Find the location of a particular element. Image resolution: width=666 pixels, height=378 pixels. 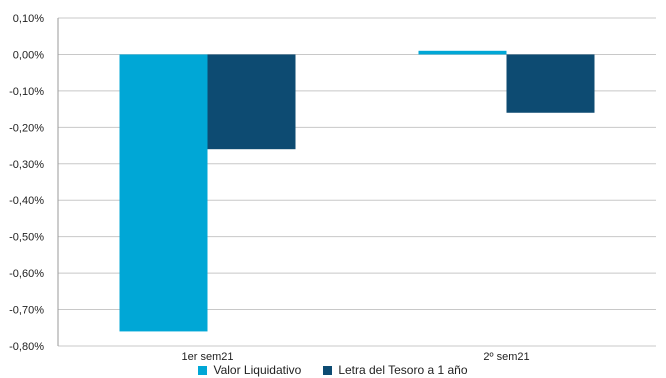

x-tick-label: 1er sem21 is located at coordinates (208, 355).